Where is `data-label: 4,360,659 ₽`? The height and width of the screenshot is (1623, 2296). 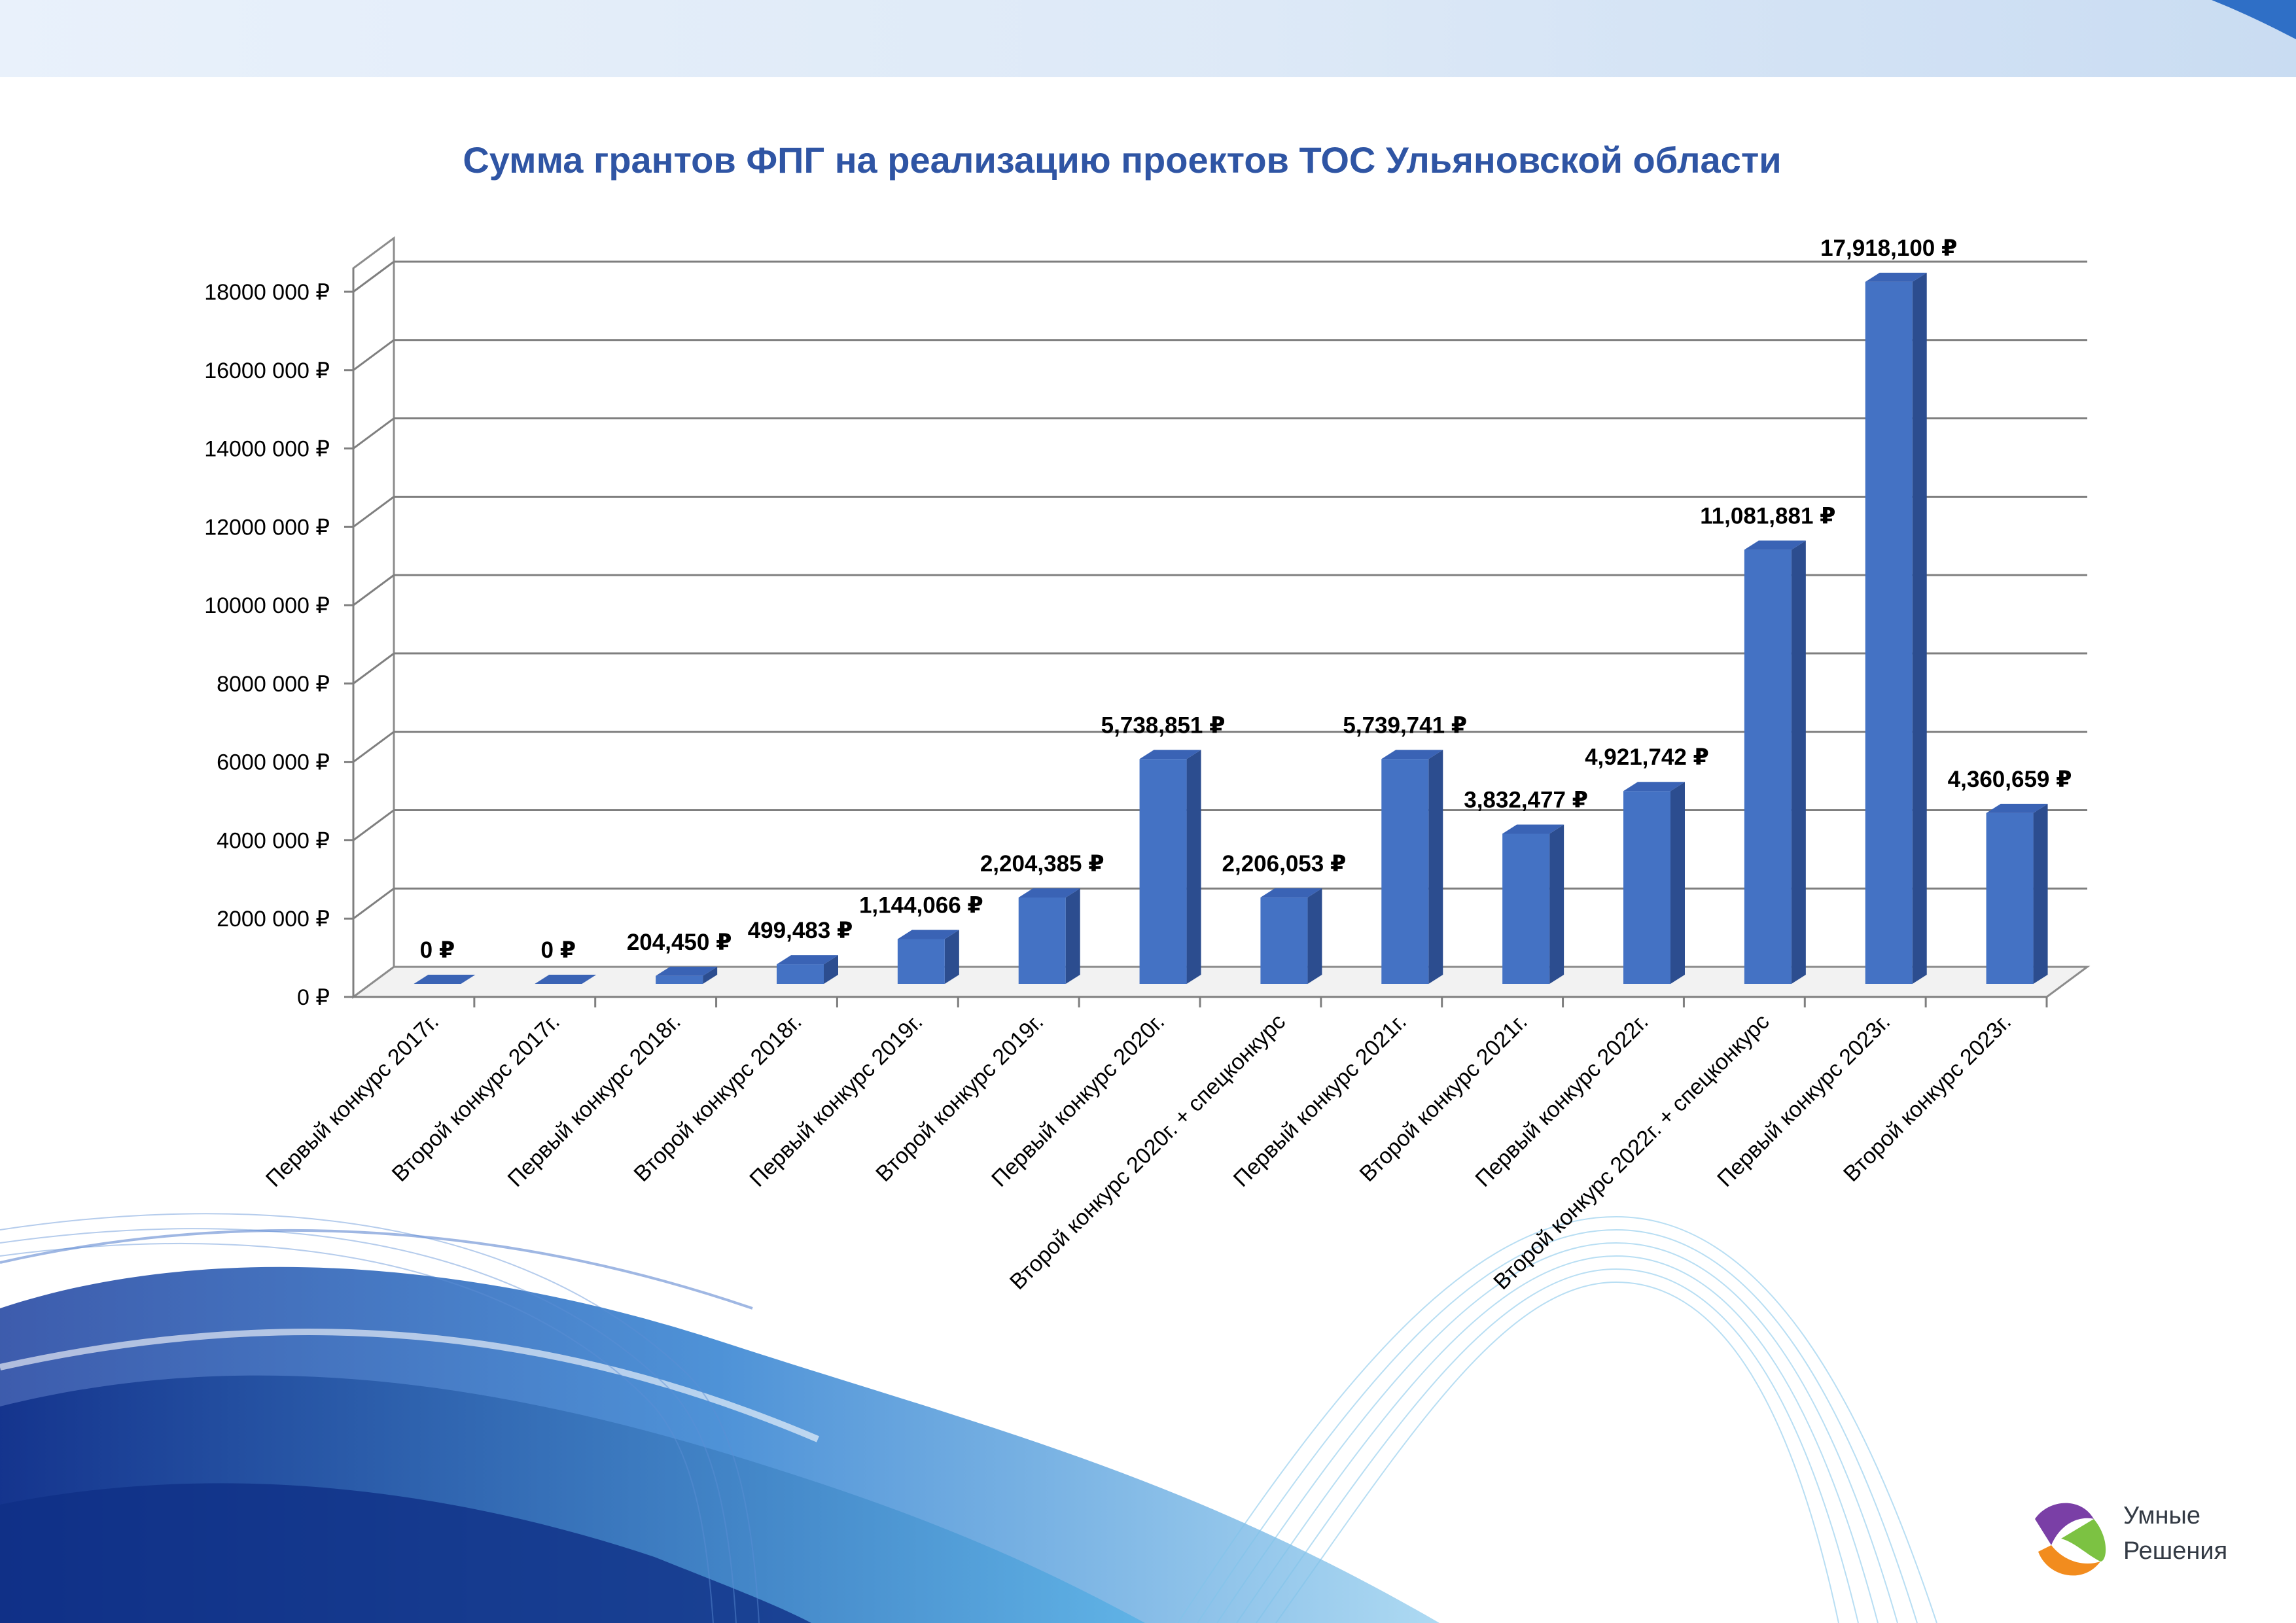 data-label: 4,360,659 ₽ is located at coordinates (2010, 780).